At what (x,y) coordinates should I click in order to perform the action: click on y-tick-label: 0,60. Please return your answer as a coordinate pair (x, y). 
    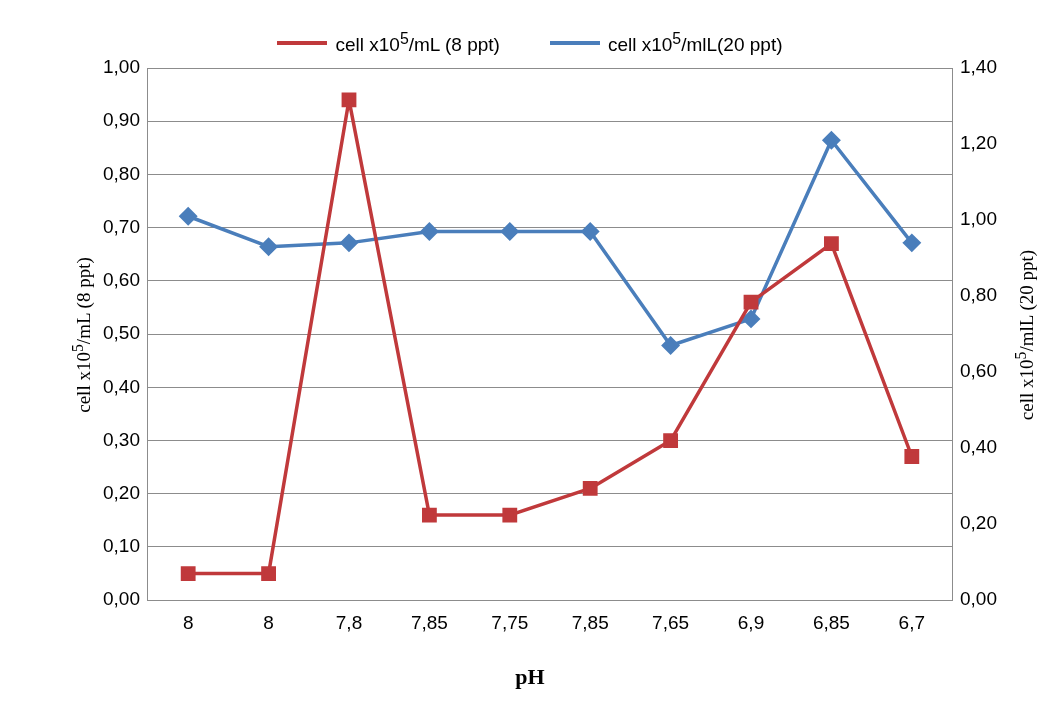
    Looking at the image, I should click on (121, 280).